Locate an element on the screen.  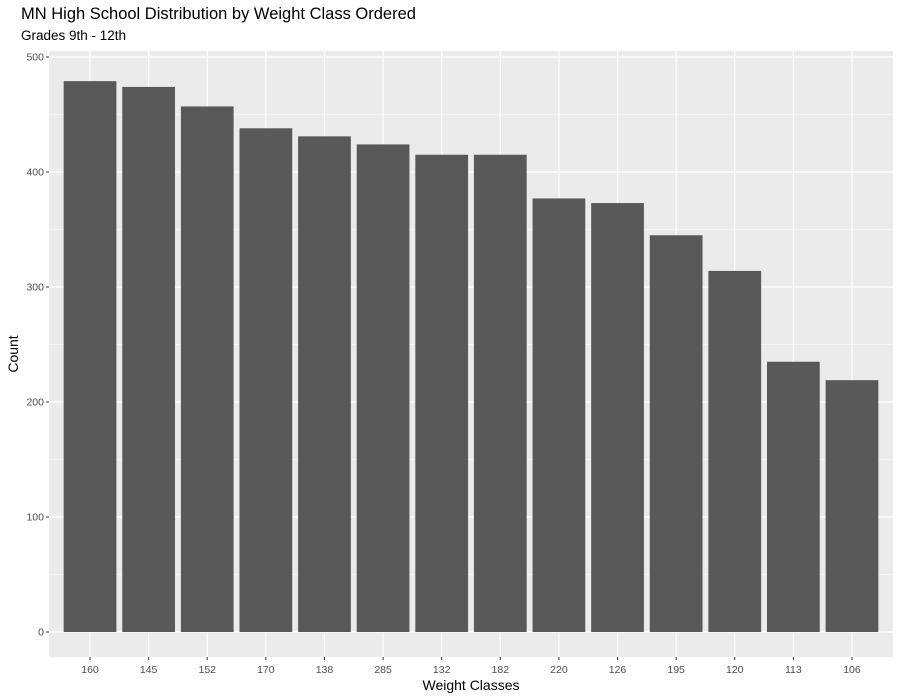
chart-subtitle: Grades 9th - 12th is located at coordinates (74, 35).